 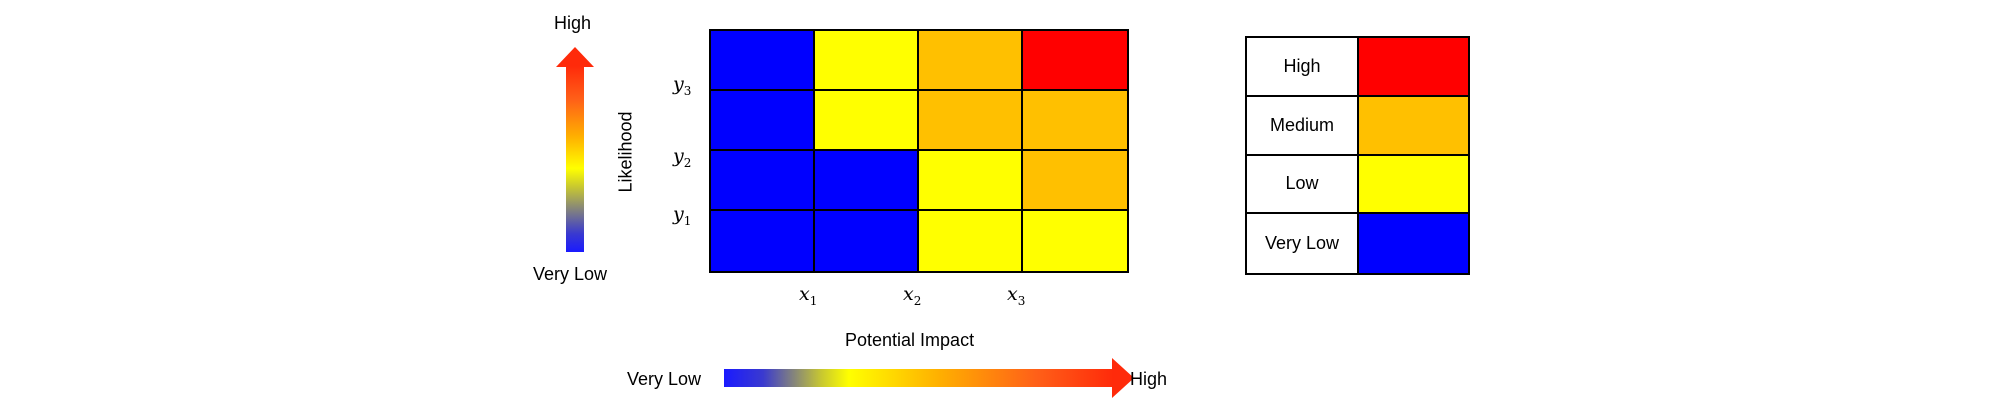 I want to click on risk-level-legend: High Medium Low Very Low, so click(x=1357, y=155).